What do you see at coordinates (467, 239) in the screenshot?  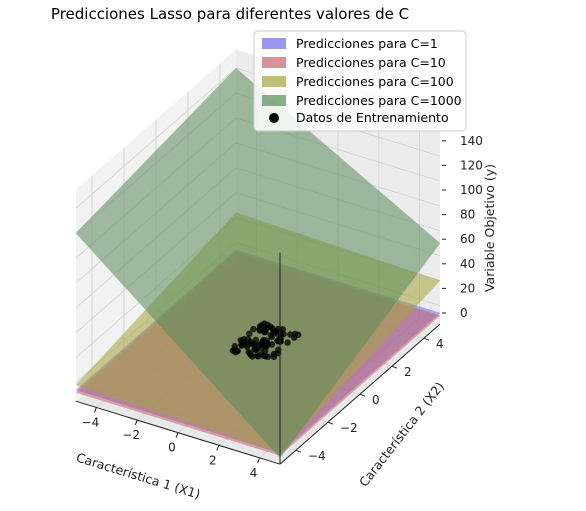 I see `z-tick-label: 60` at bounding box center [467, 239].